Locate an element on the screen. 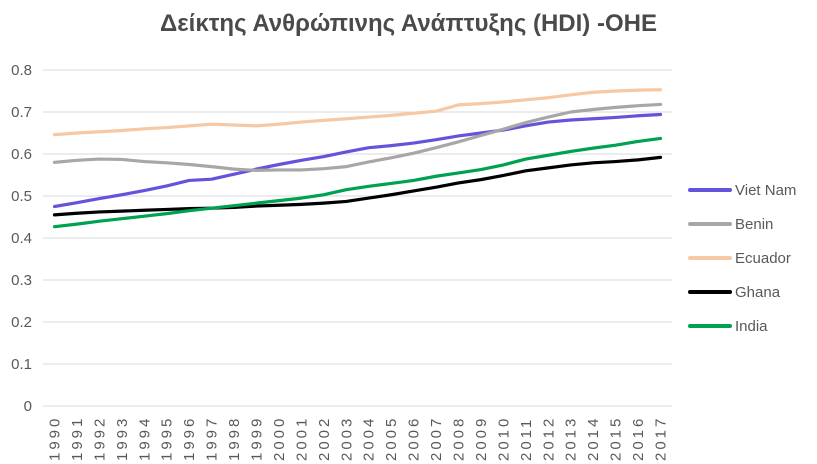 The image size is (817, 464). y-axis-tick-label: 0.7 is located at coordinates (21, 112).